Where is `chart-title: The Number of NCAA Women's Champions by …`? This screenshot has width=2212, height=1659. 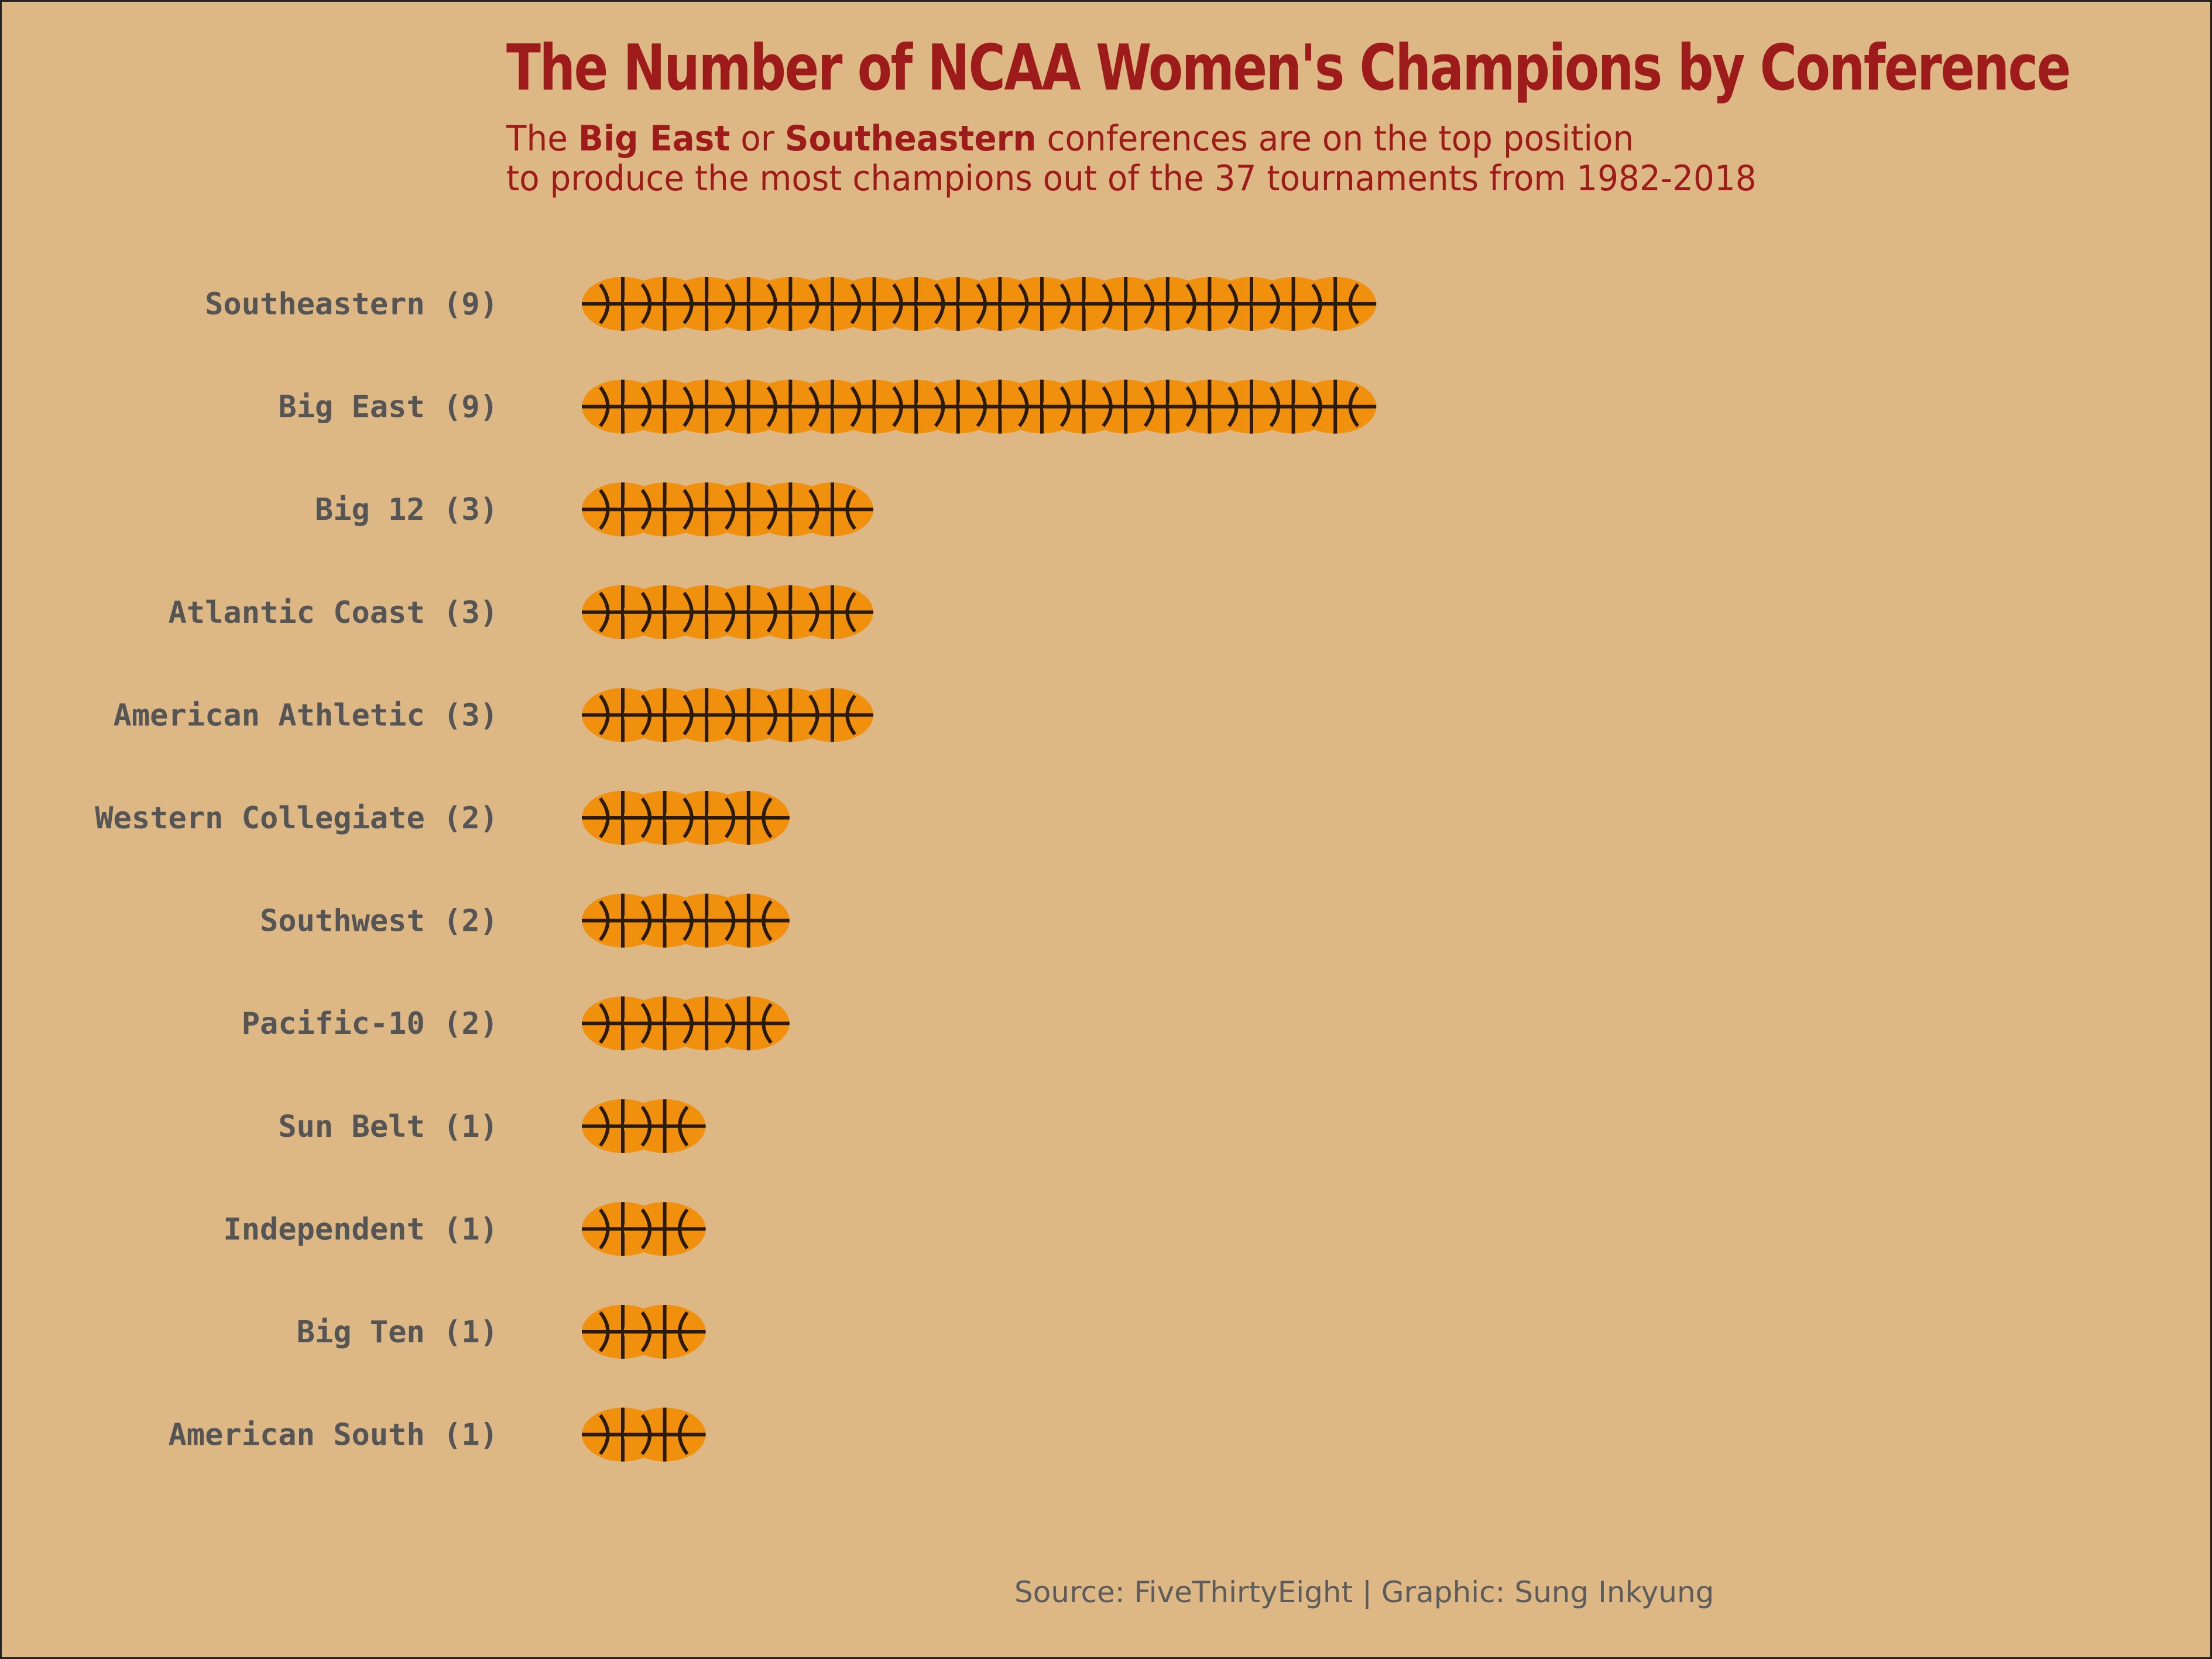
chart-title: The Number of NCAA Women's Champions by … is located at coordinates (1288, 68).